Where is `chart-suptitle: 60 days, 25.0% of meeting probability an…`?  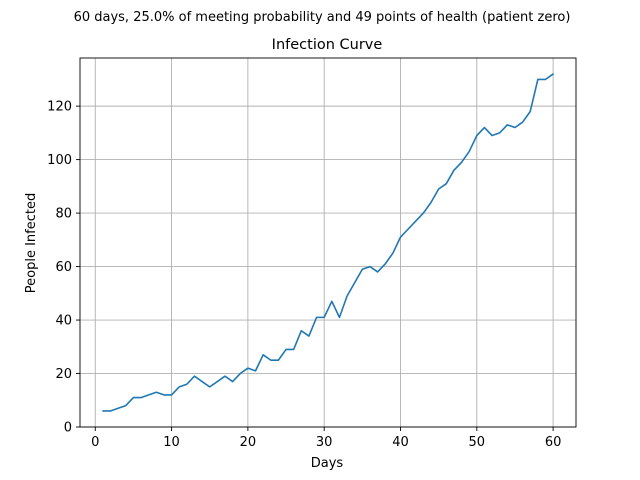 chart-suptitle: 60 days, 25.0% of meeting probability an… is located at coordinates (322, 17).